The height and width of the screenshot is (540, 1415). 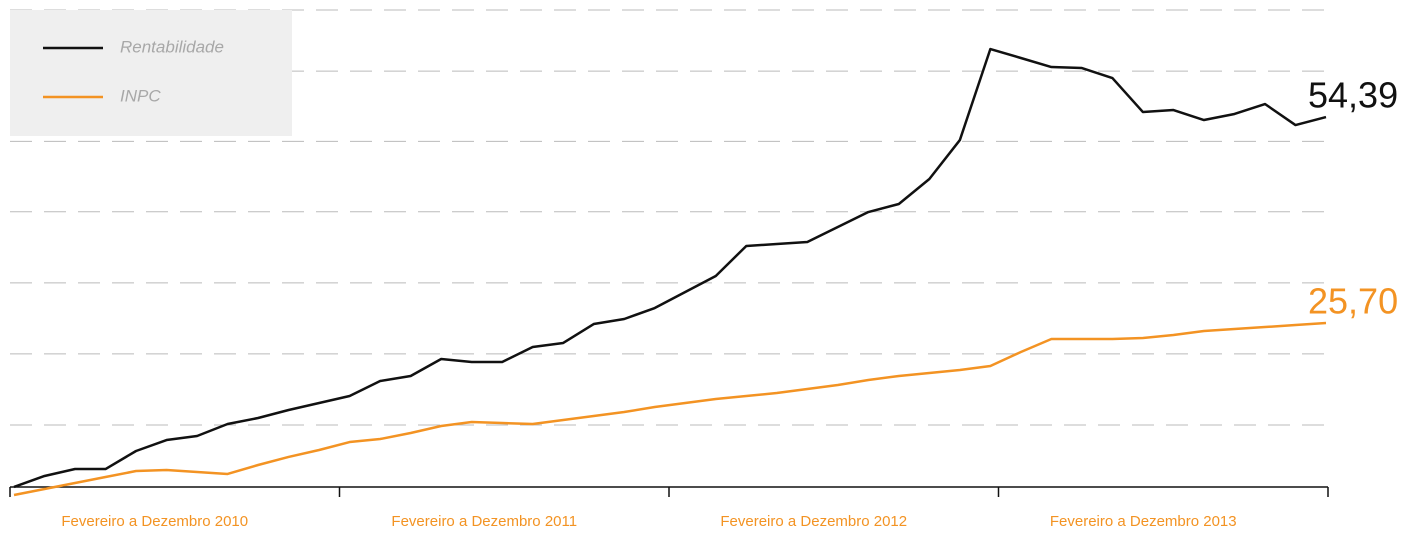 I want to click on x-tick-label: Fevereiro a Dezembro 2010, so click(x=154, y=521).